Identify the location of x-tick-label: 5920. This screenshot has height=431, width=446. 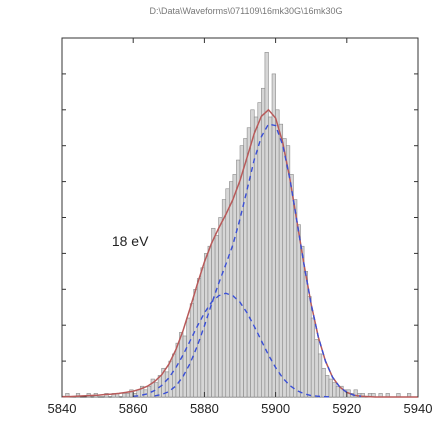
(346, 408).